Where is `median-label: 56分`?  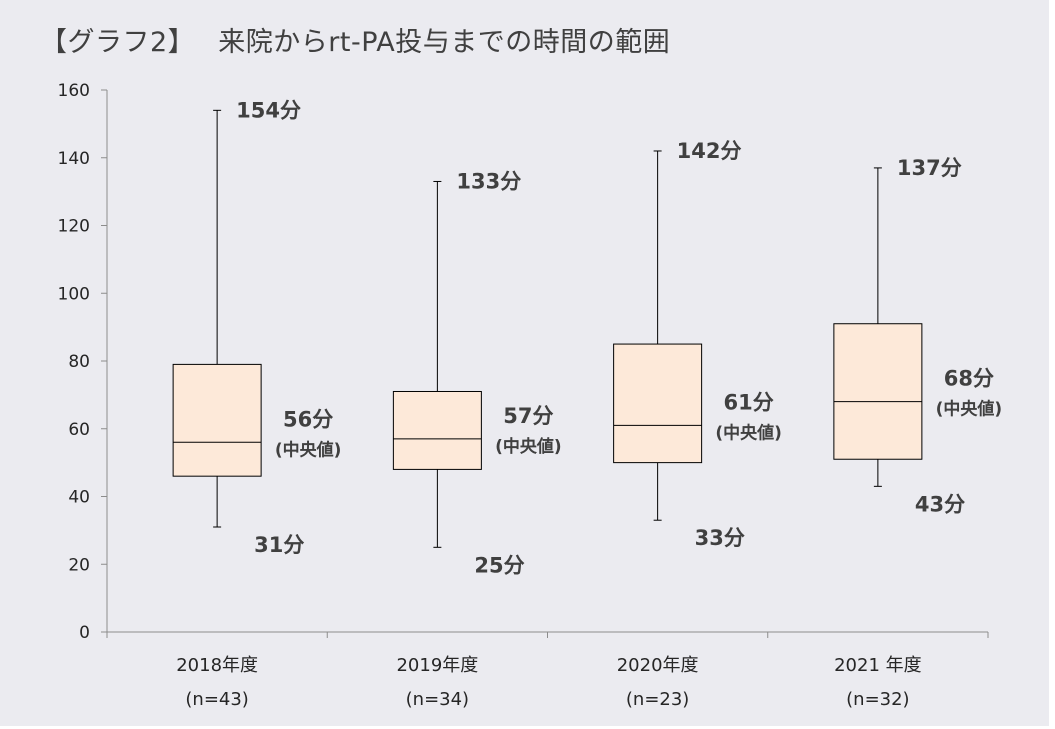
median-label: 56分 is located at coordinates (308, 419).